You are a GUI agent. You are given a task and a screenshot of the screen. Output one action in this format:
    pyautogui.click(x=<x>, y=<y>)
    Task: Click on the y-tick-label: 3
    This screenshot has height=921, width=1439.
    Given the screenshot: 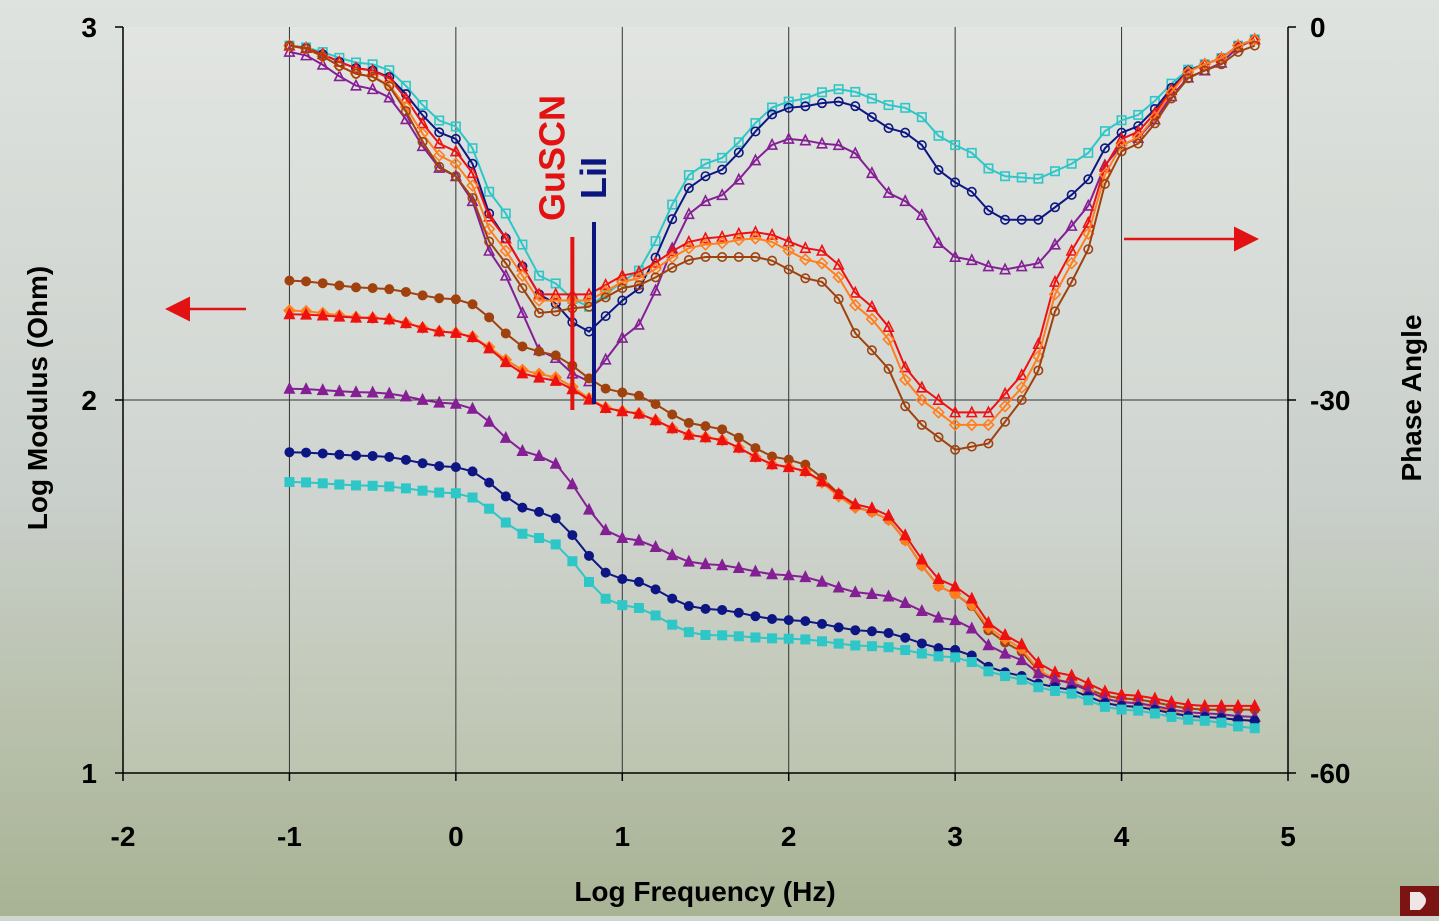 What is the action you would take?
    pyautogui.click(x=89, y=27)
    